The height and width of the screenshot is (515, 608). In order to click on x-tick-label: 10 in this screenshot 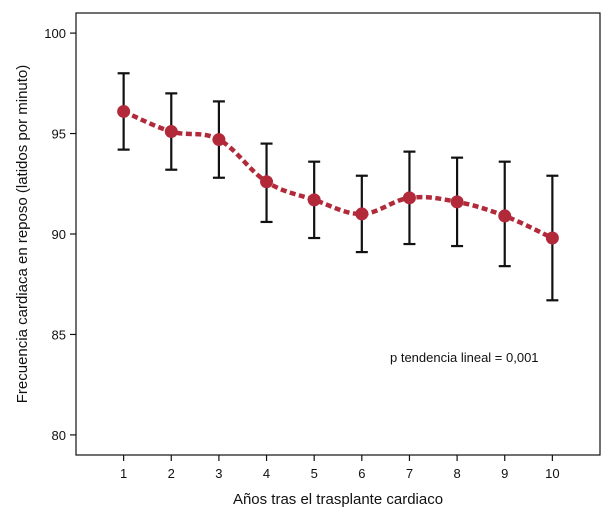, I will do `click(552, 473)`.